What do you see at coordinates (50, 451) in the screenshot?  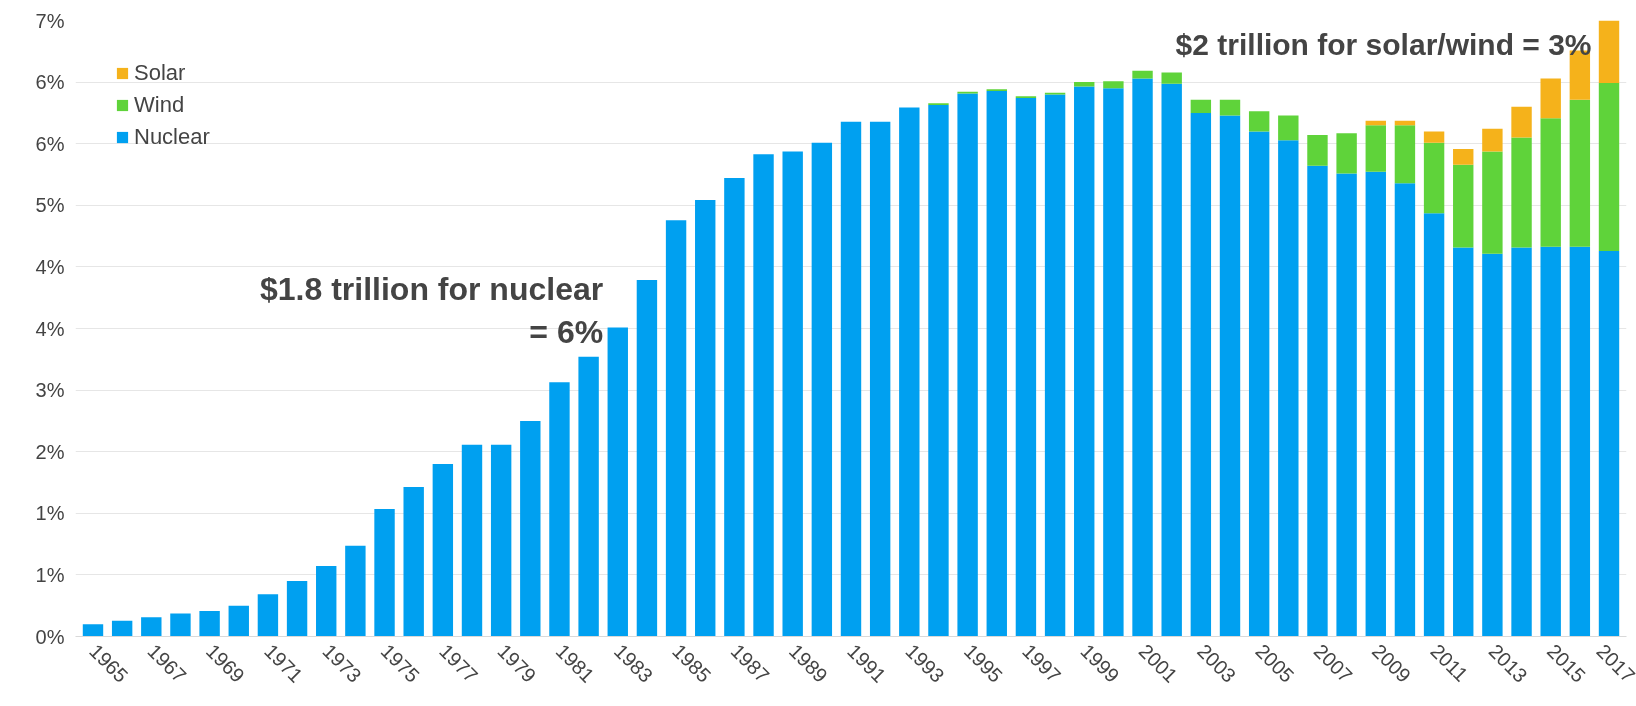 I see `y-tick-label: 2%` at bounding box center [50, 451].